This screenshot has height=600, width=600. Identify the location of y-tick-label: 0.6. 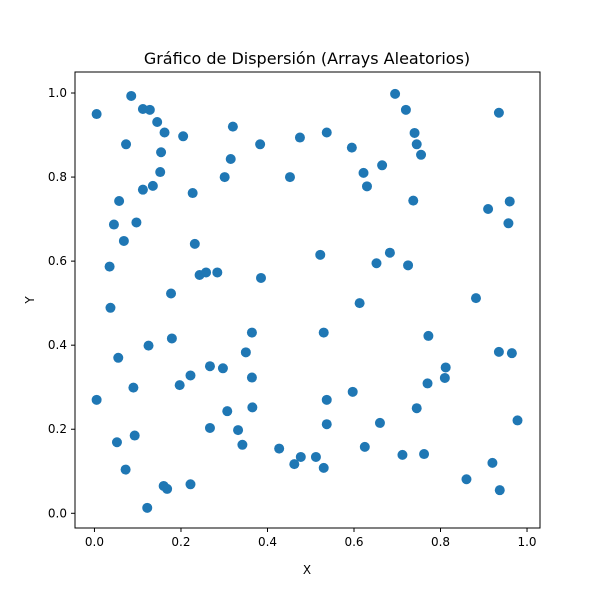
(57, 261).